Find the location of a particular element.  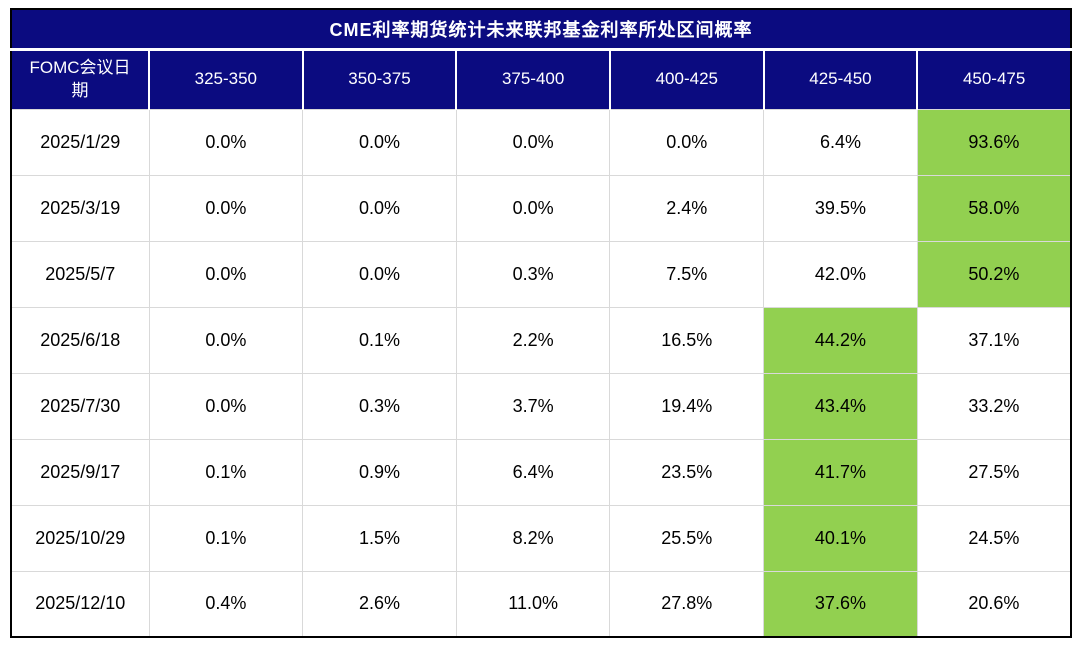

probability-cell-highlighted: 50.2% is located at coordinates (994, 274).